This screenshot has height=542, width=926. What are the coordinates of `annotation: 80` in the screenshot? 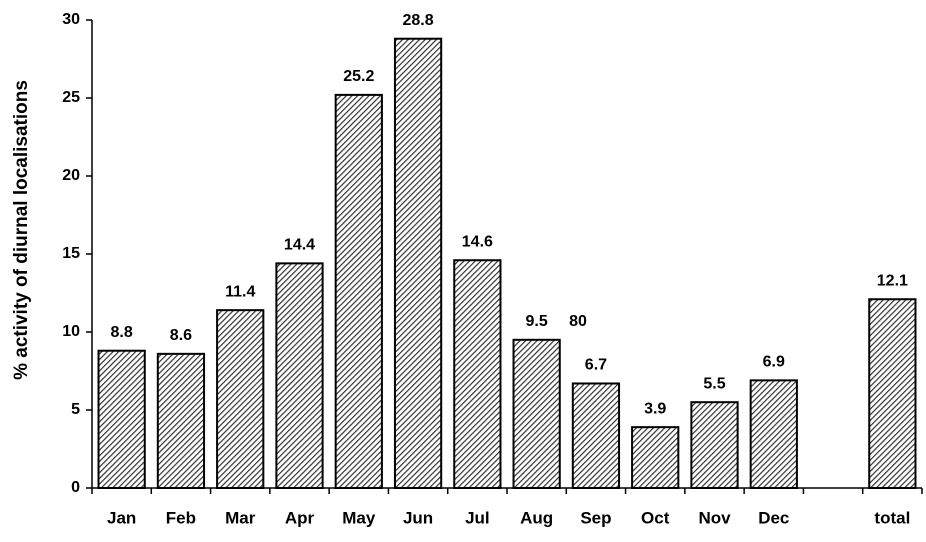 It's located at (578, 321).